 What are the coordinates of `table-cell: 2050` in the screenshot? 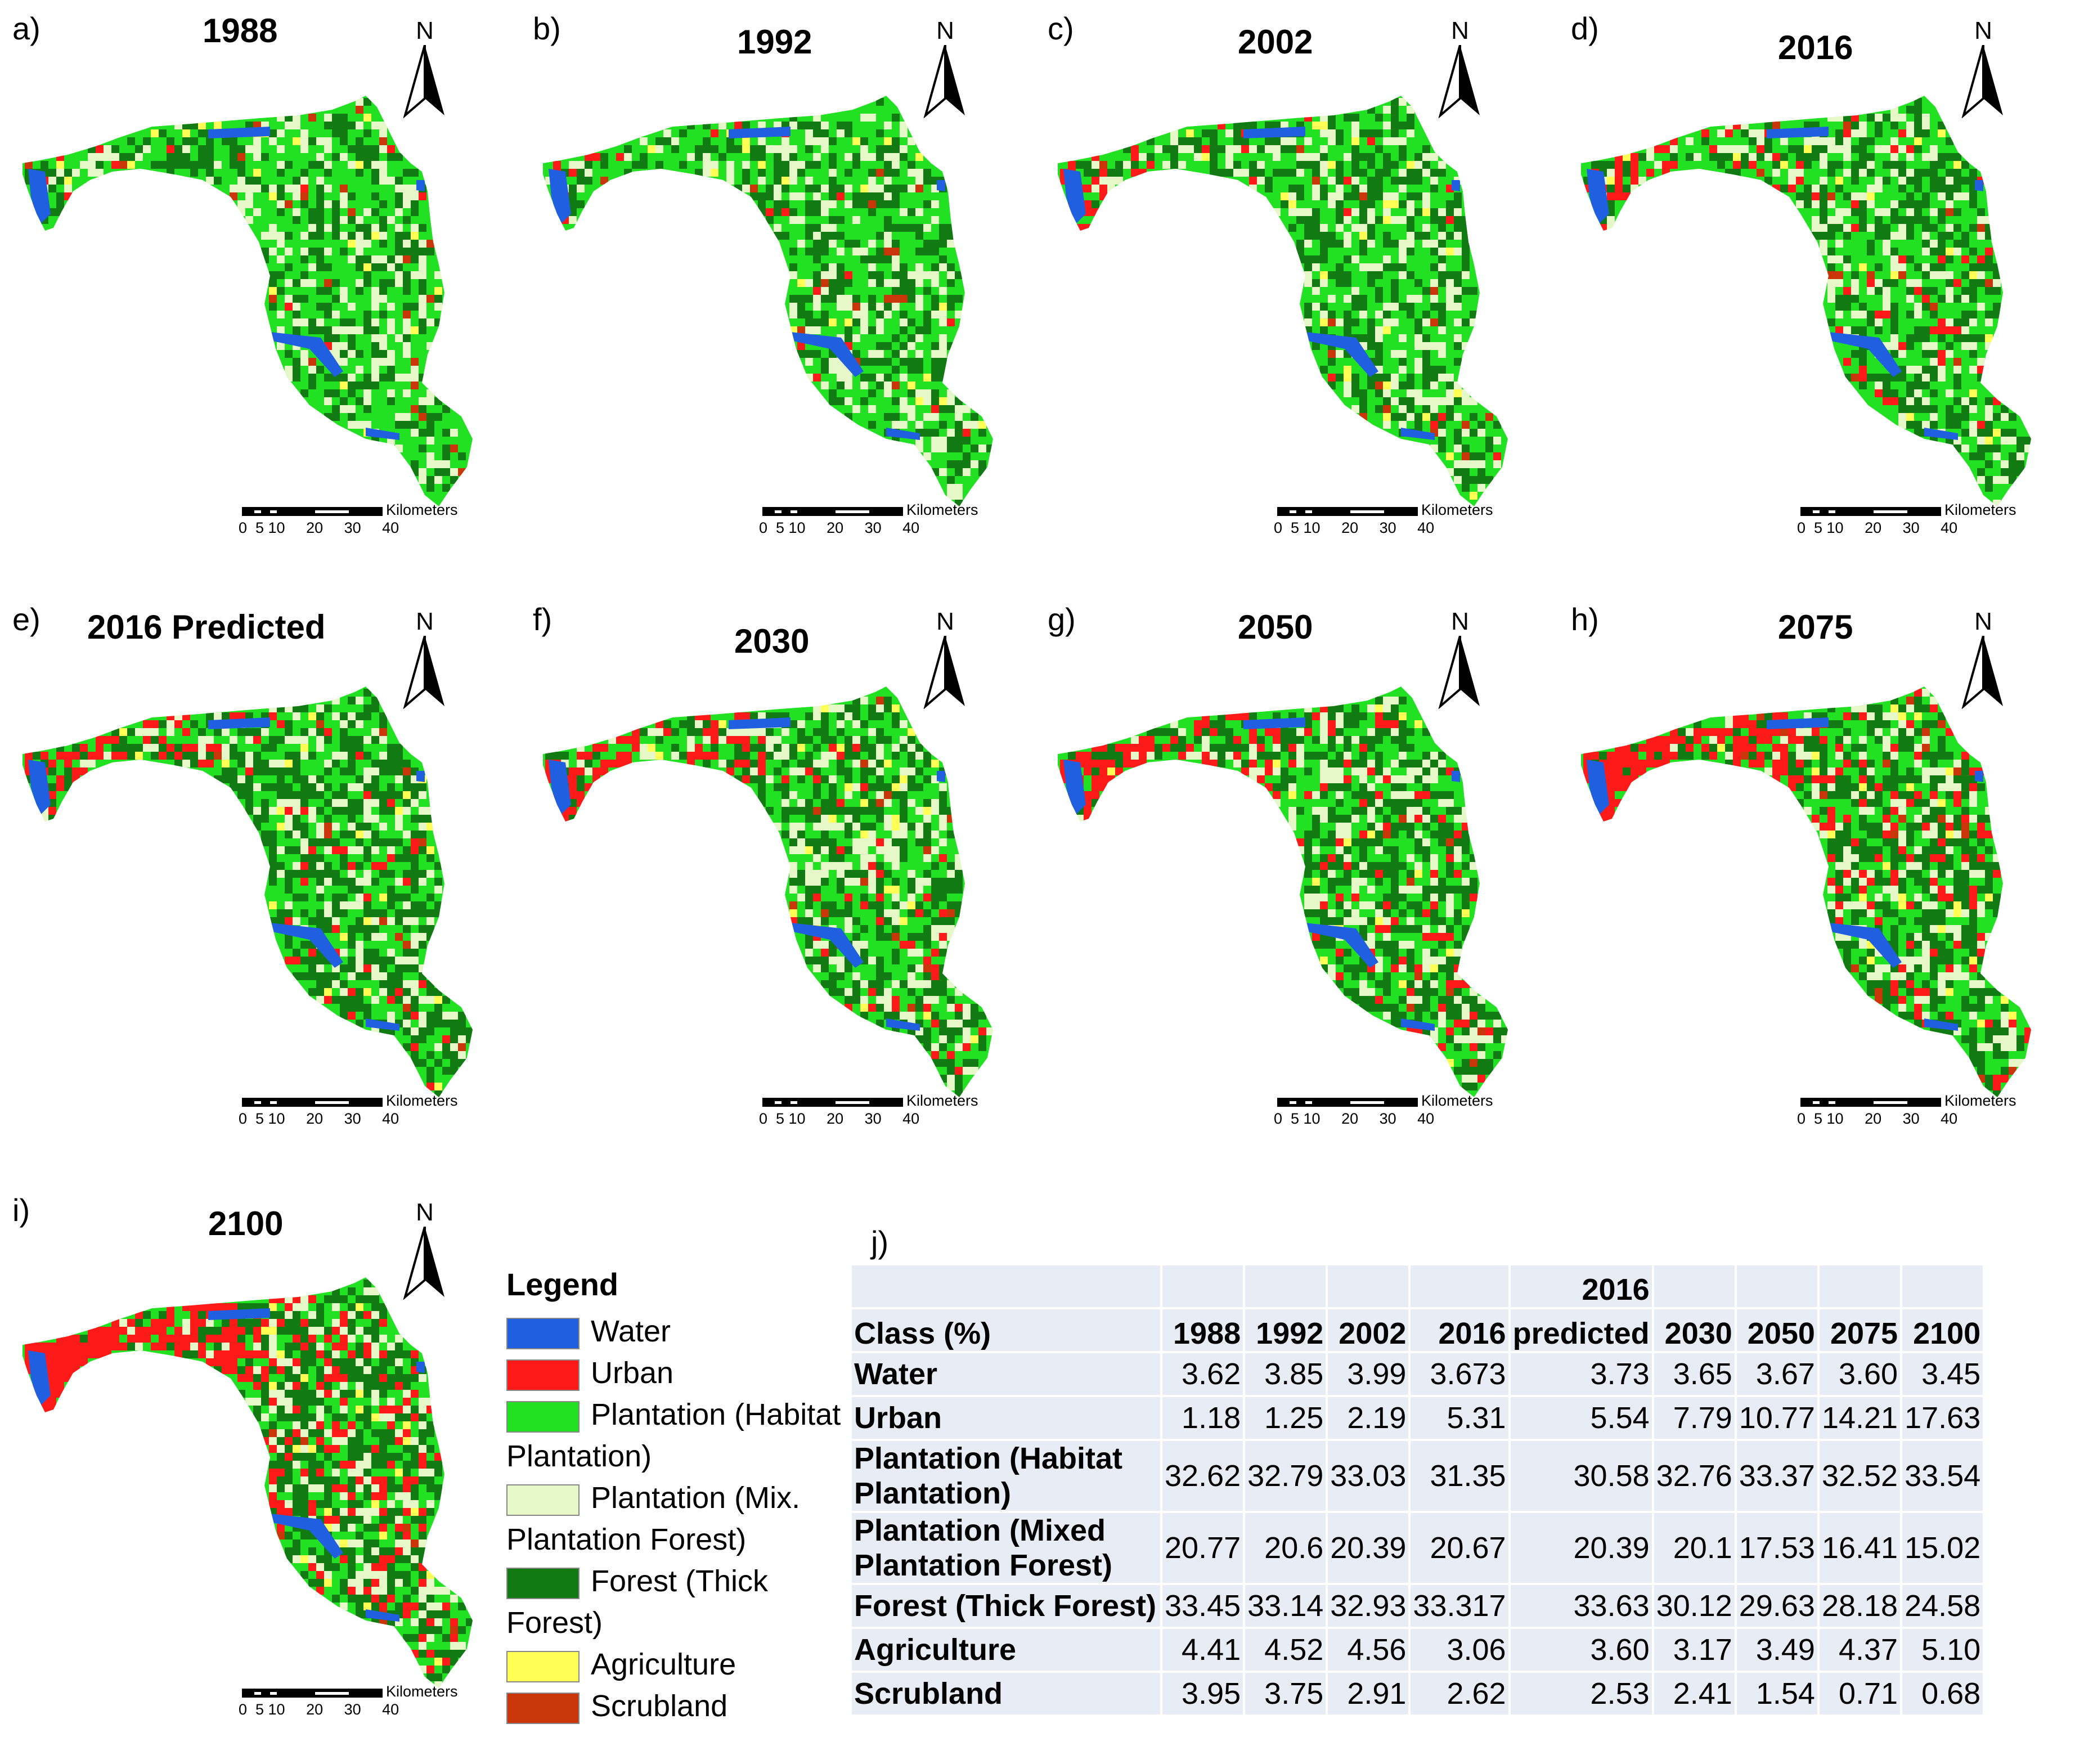 It's located at (1776, 1330).